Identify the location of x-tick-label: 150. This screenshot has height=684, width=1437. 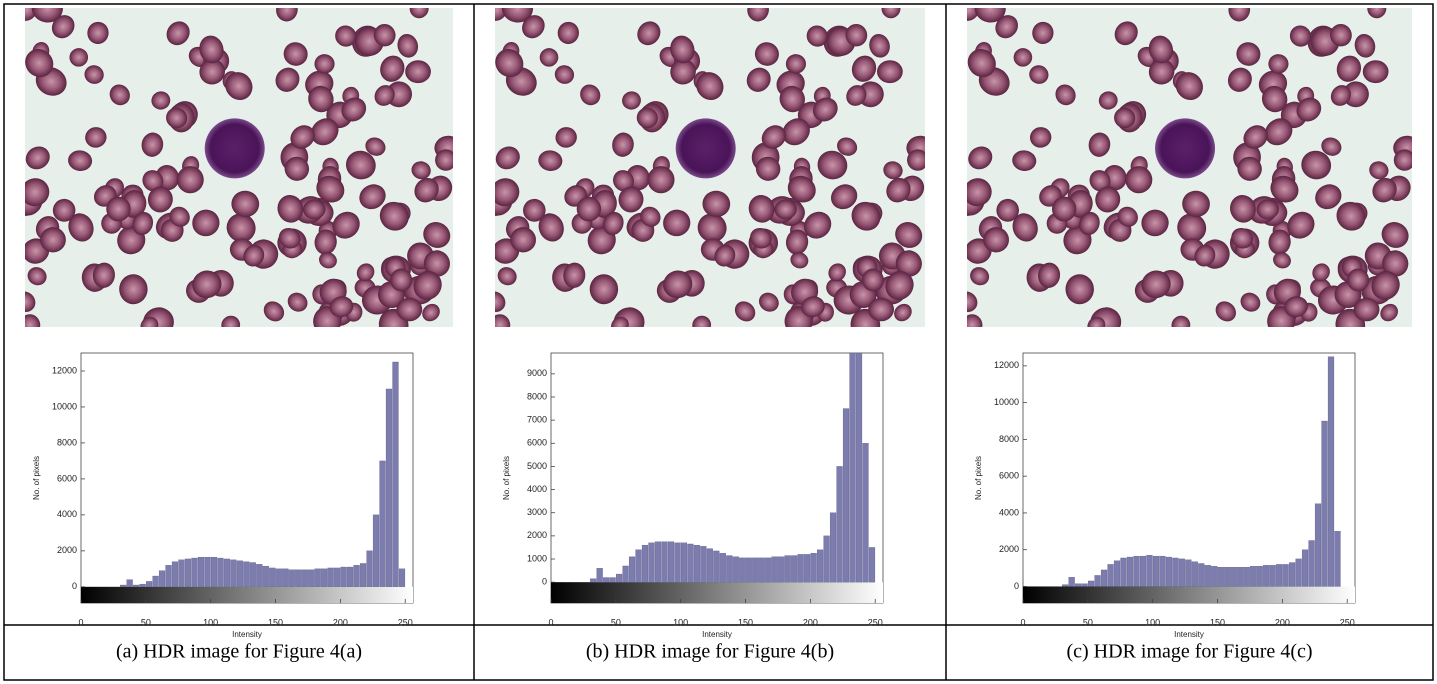
(275, 622).